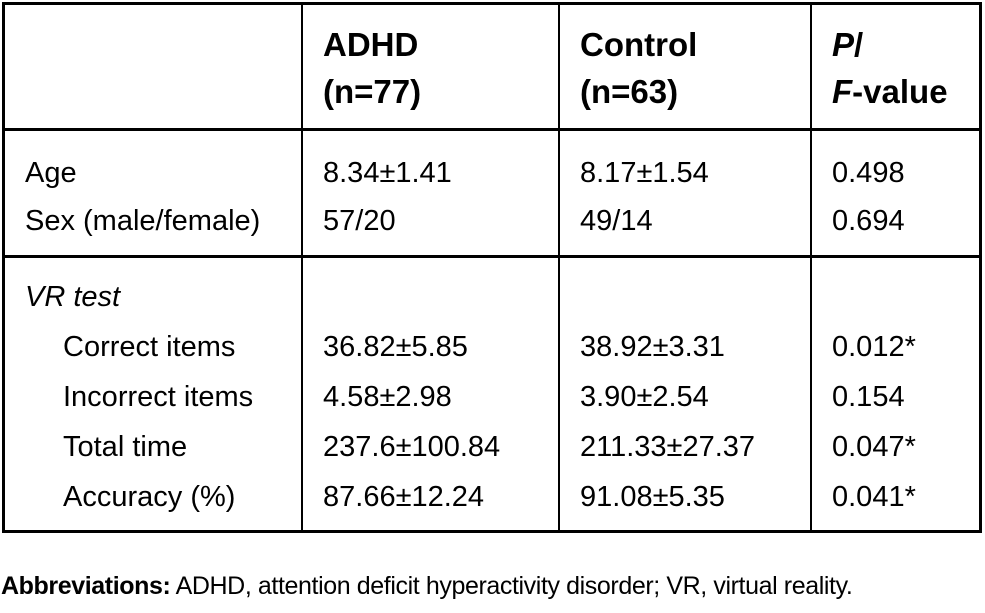 Image resolution: width=985 pixels, height=613 pixels. Describe the element at coordinates (143, 221) in the screenshot. I see `row-label-sex: Sex (male/female)` at that location.